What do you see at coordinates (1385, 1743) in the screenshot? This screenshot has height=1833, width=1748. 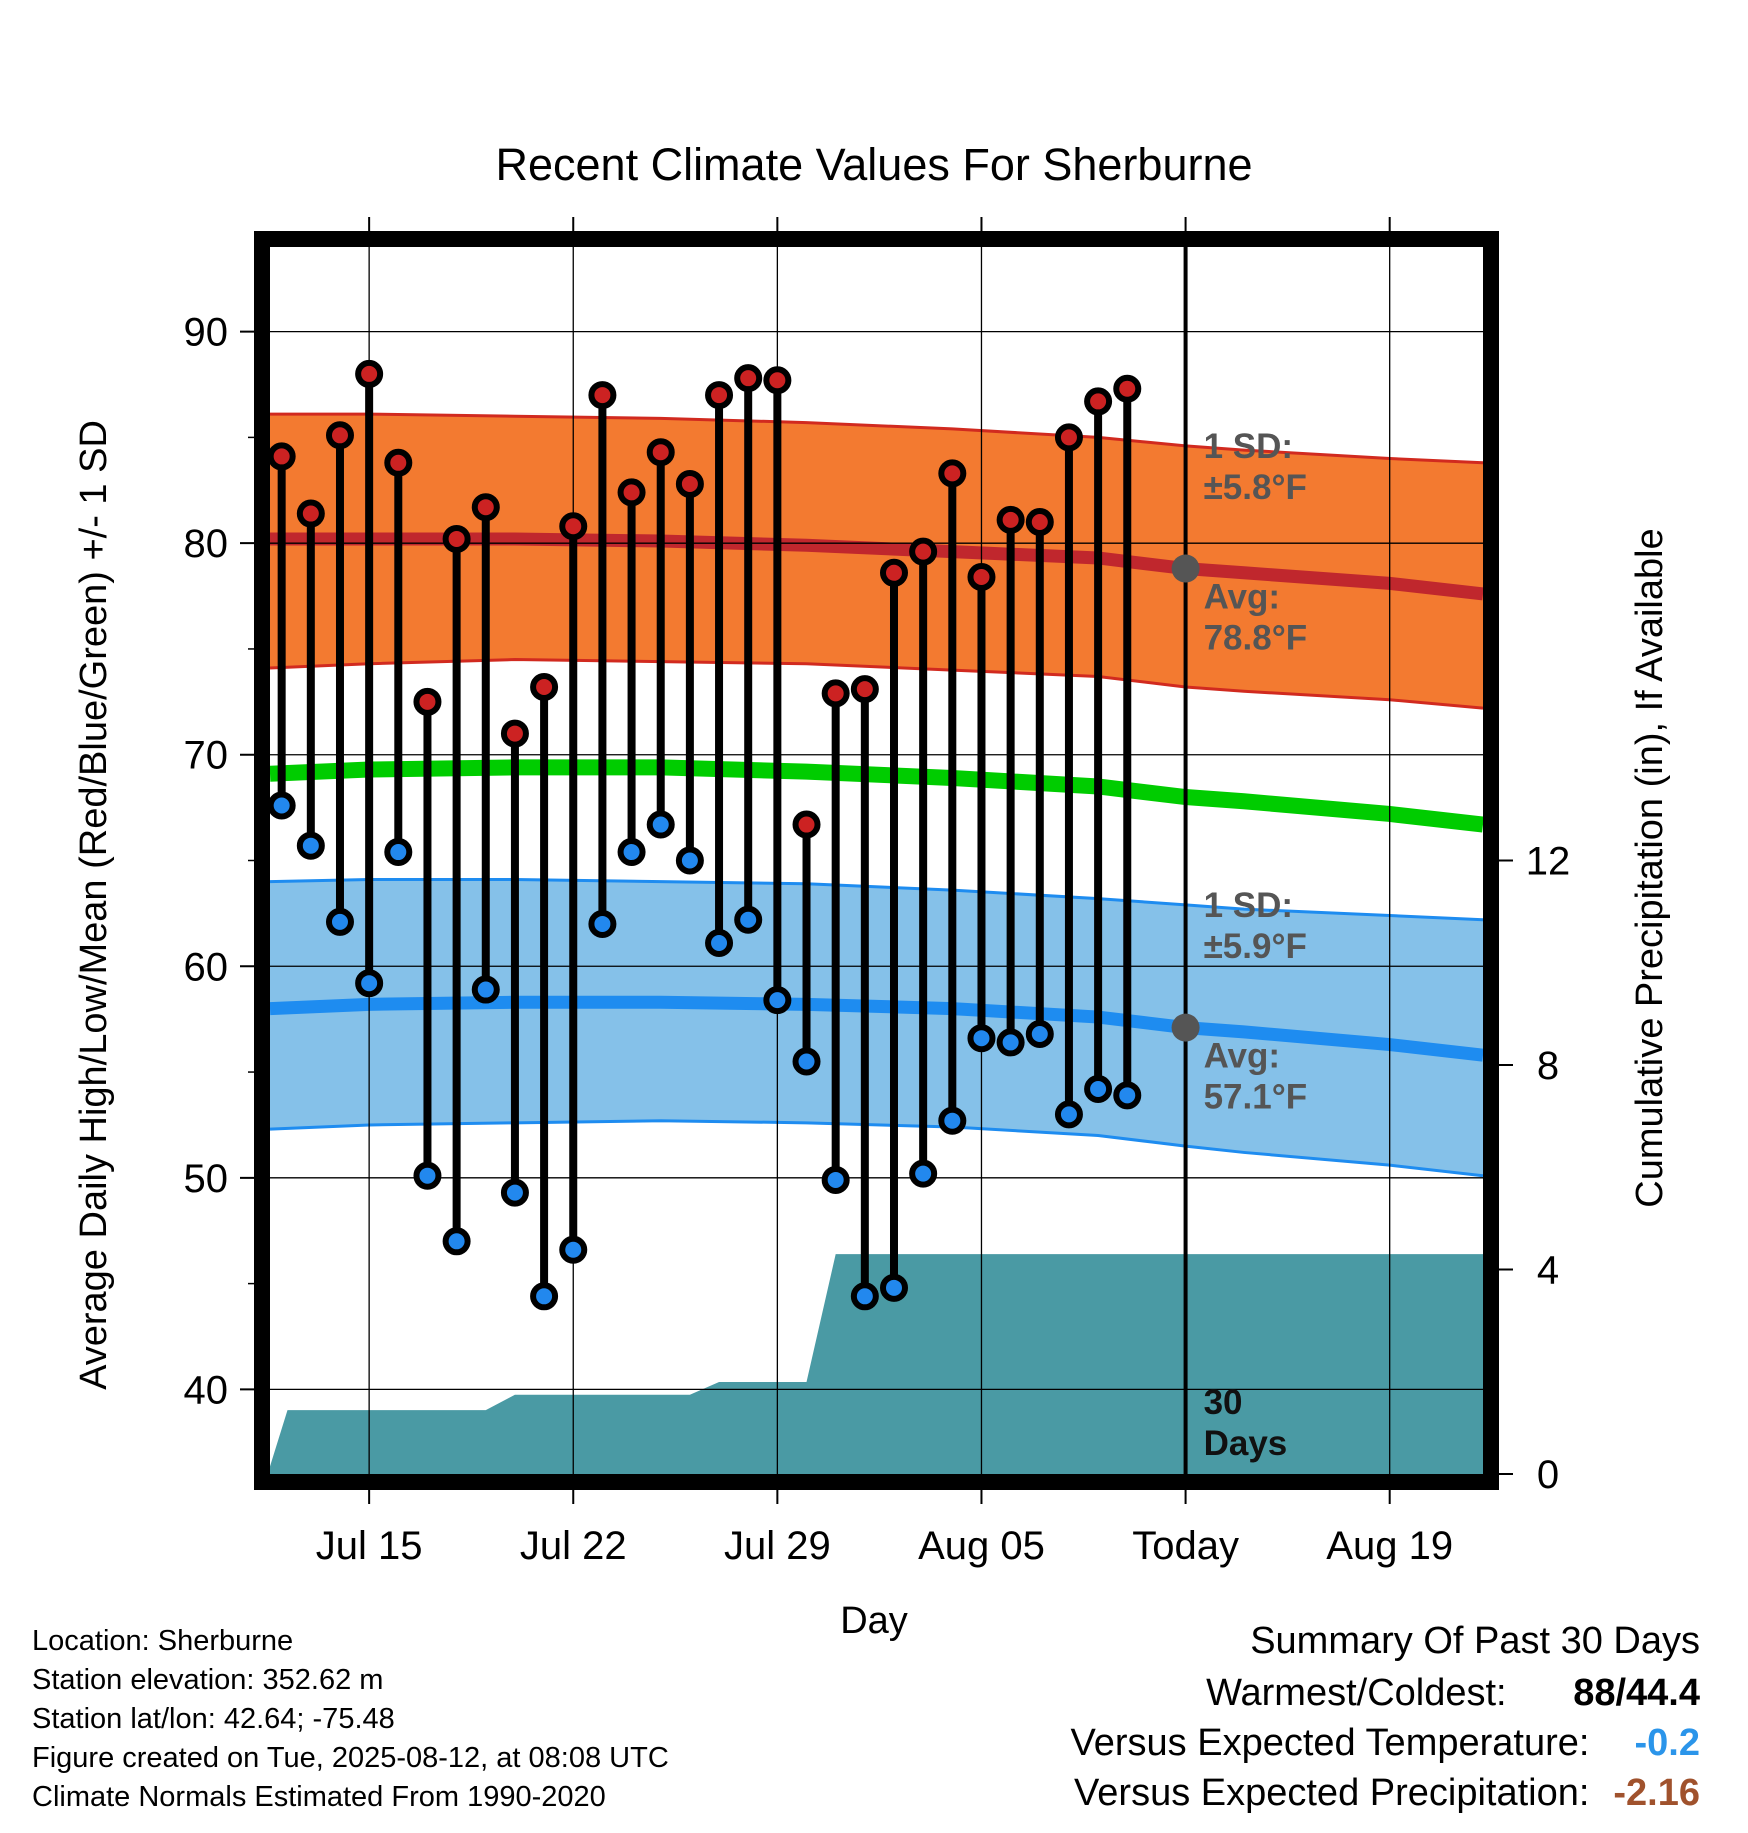 I see `summary-temp-row: Versus Expected Temperature: -0.2` at bounding box center [1385, 1743].